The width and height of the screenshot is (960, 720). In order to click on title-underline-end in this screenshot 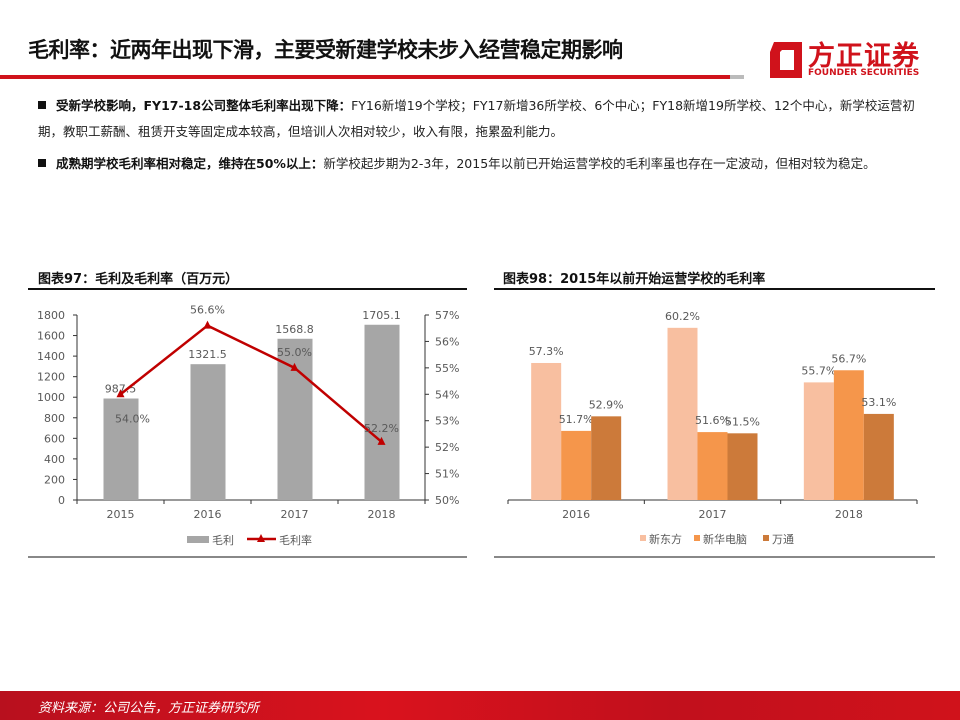, I will do `click(737, 77)`.